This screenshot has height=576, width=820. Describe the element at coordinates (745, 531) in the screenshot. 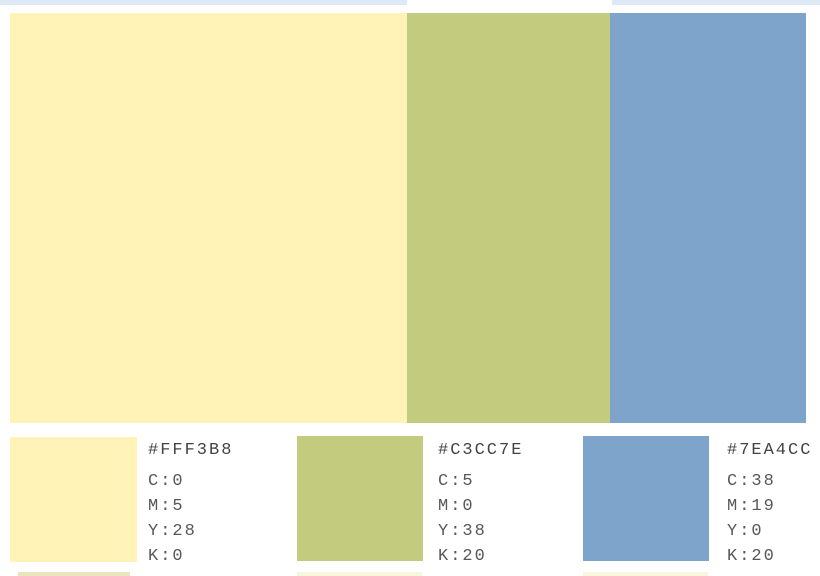

I see `cmyk-line-y: Y:0` at that location.